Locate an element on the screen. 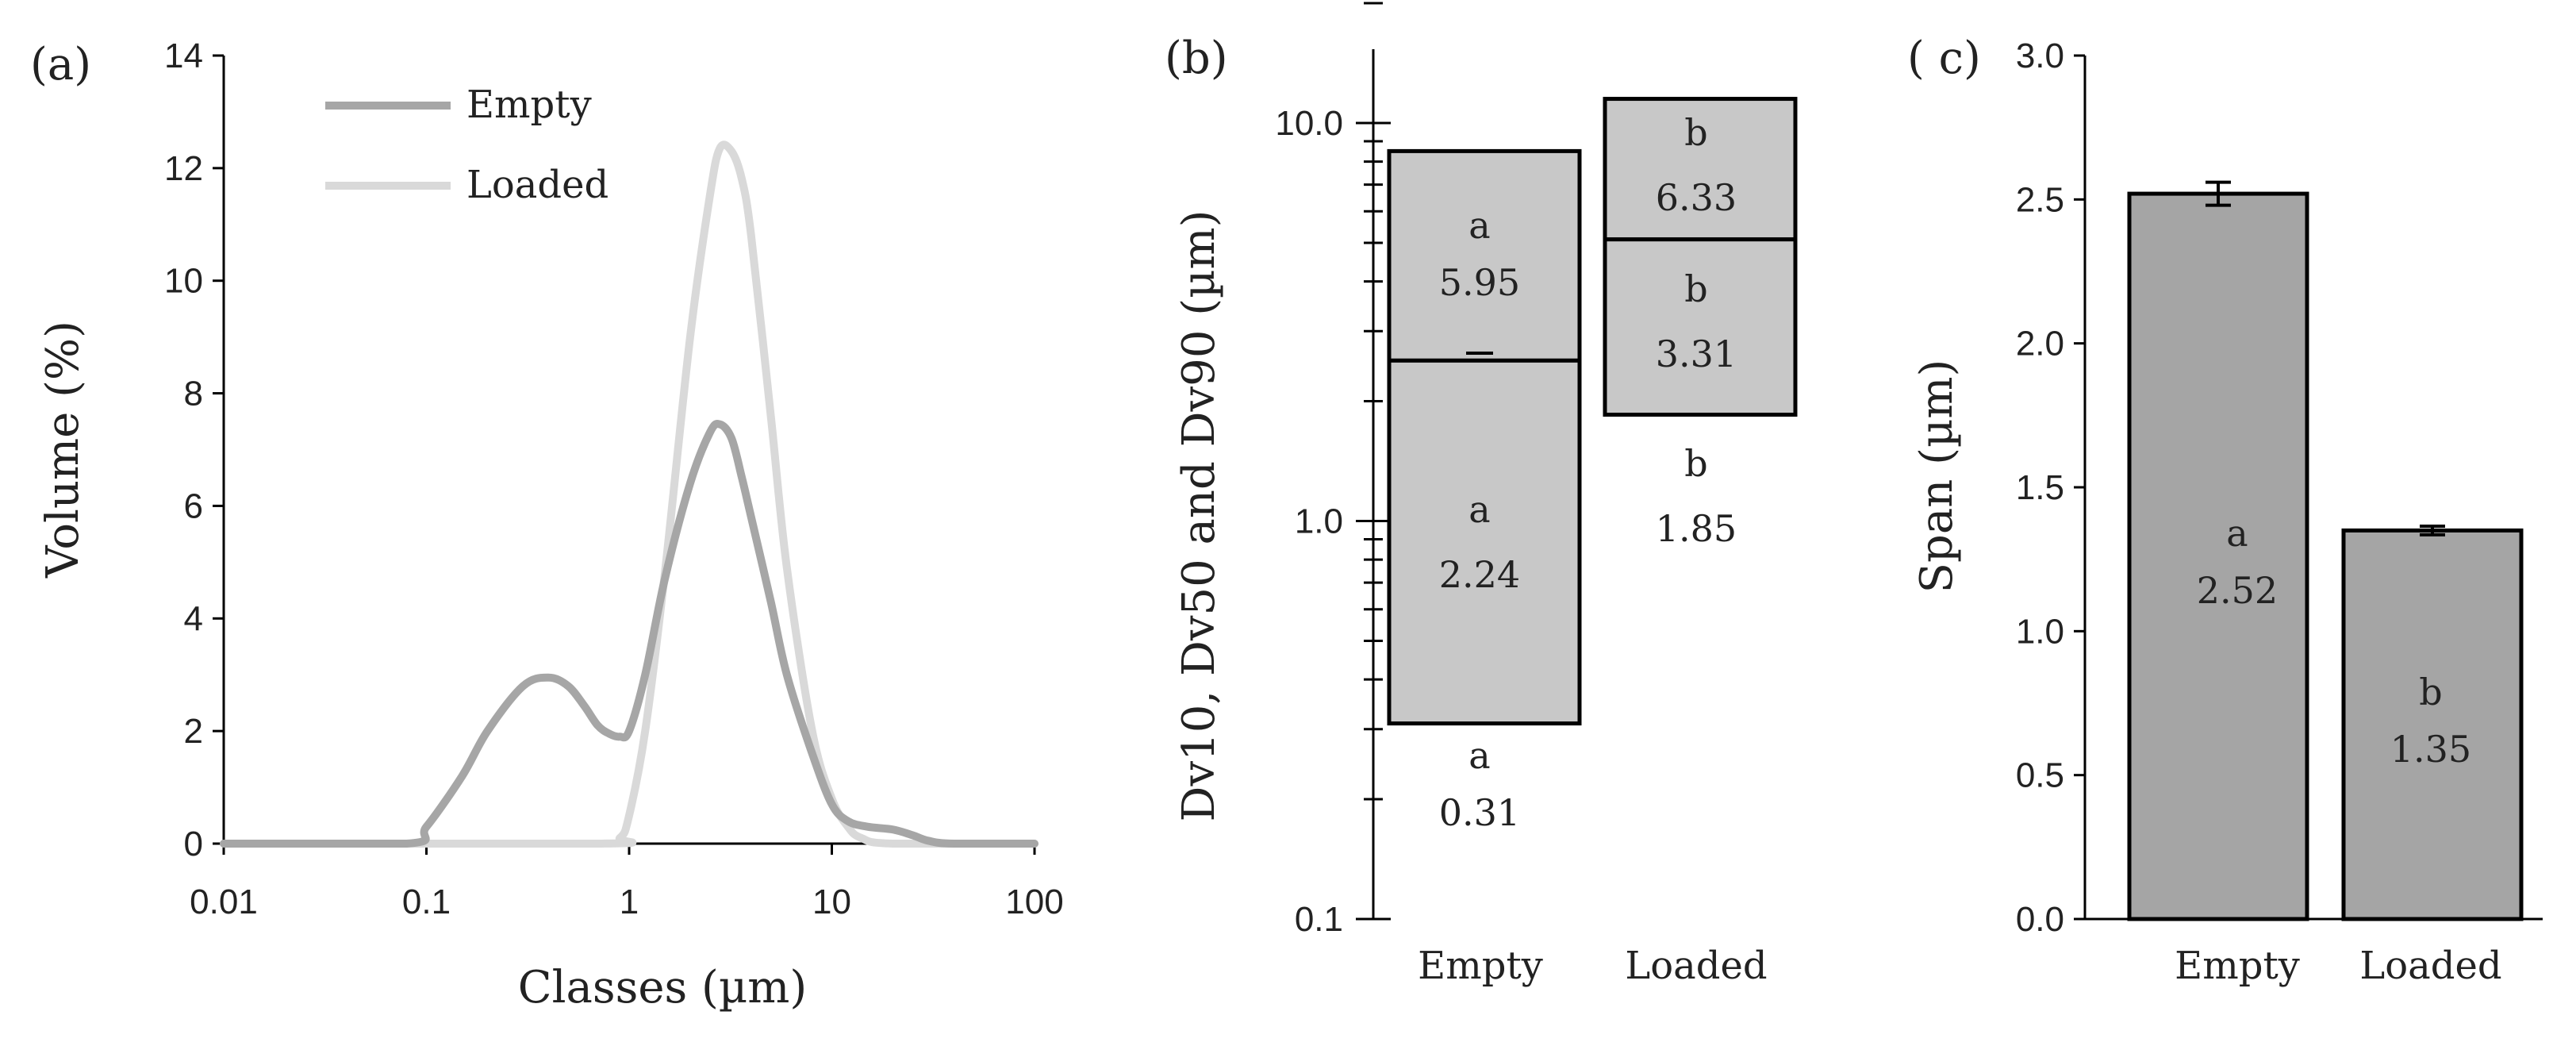 Image resolution: width=2576 pixels, height=1046 pixels. bar-b-empty-dv50 is located at coordinates (1484, 542).